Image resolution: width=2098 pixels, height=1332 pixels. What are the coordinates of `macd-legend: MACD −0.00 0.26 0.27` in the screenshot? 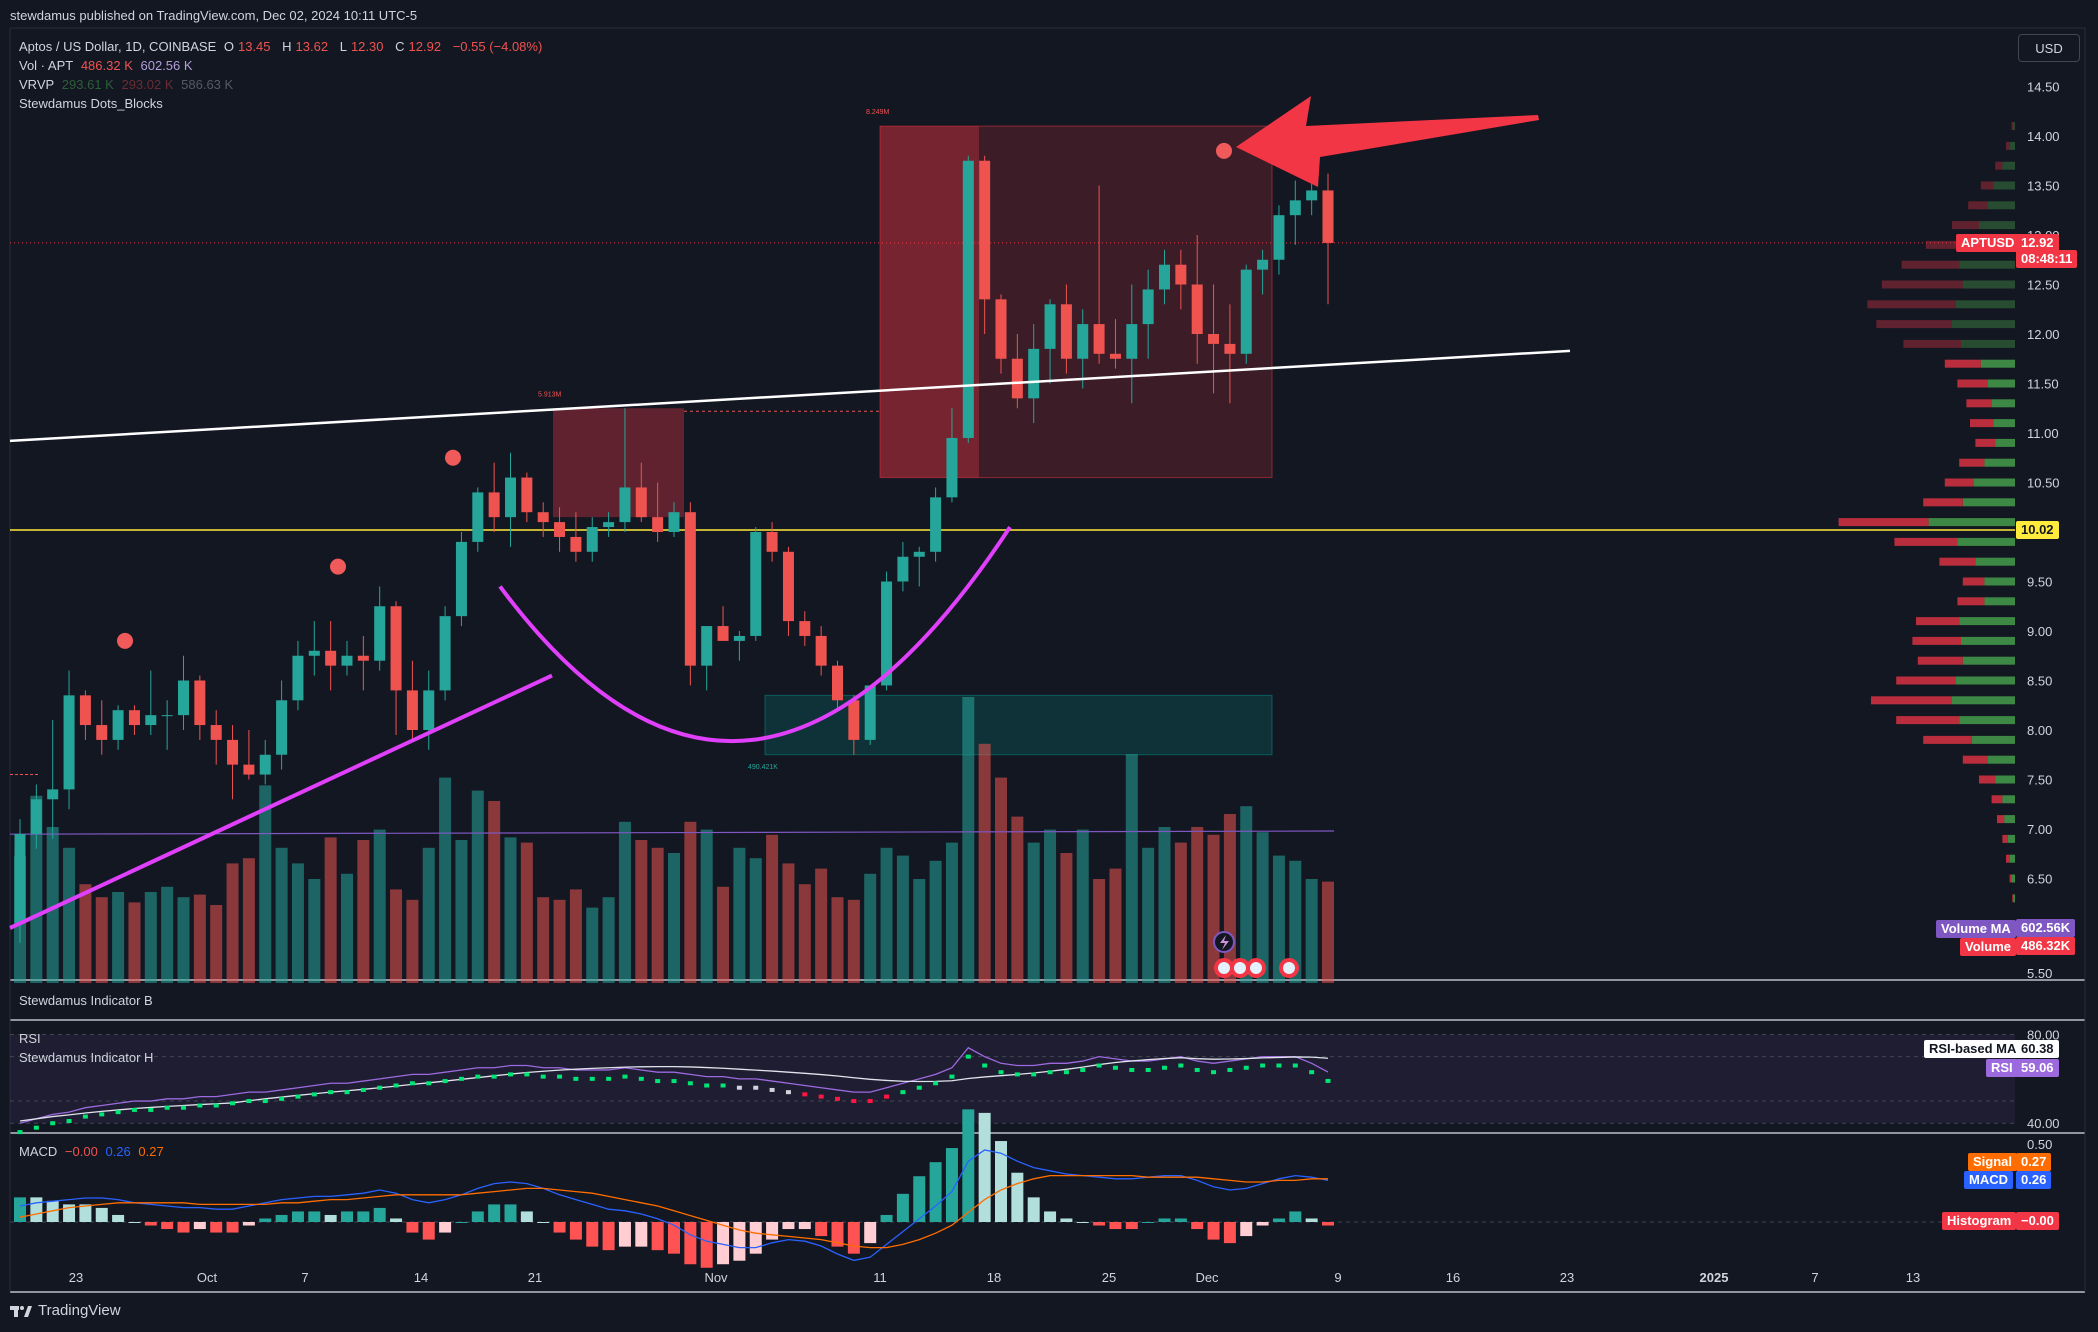 It's located at (91, 1151).